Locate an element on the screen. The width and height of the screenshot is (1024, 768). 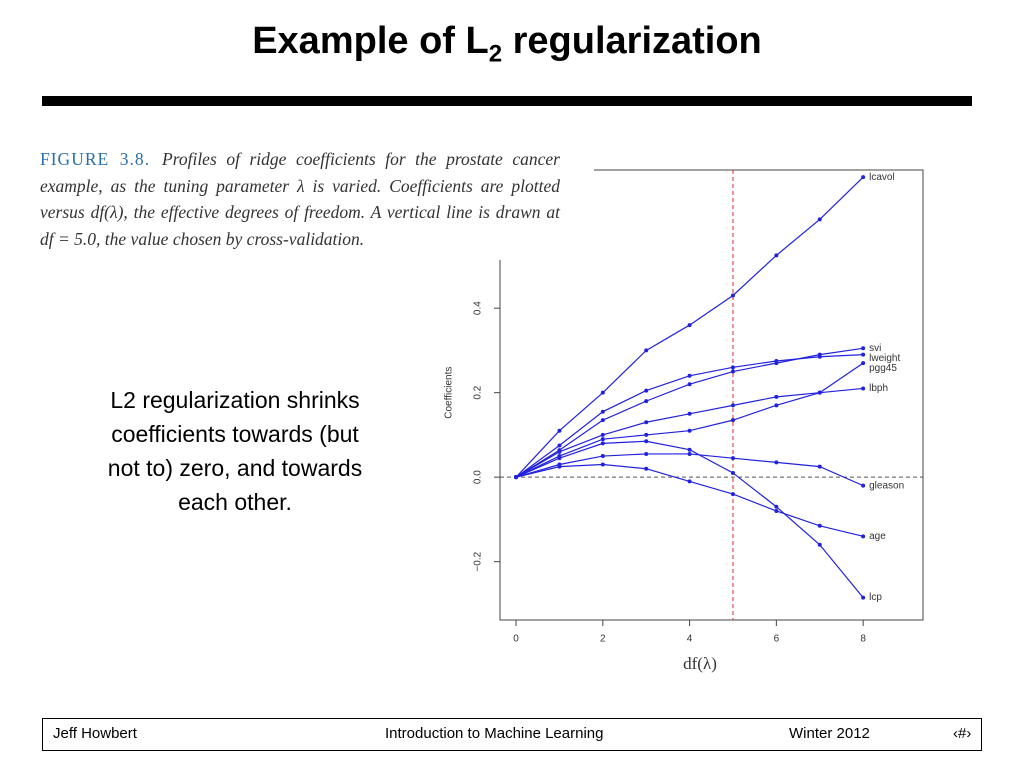
y-tick-label: −0.2 is located at coordinates (478, 561).